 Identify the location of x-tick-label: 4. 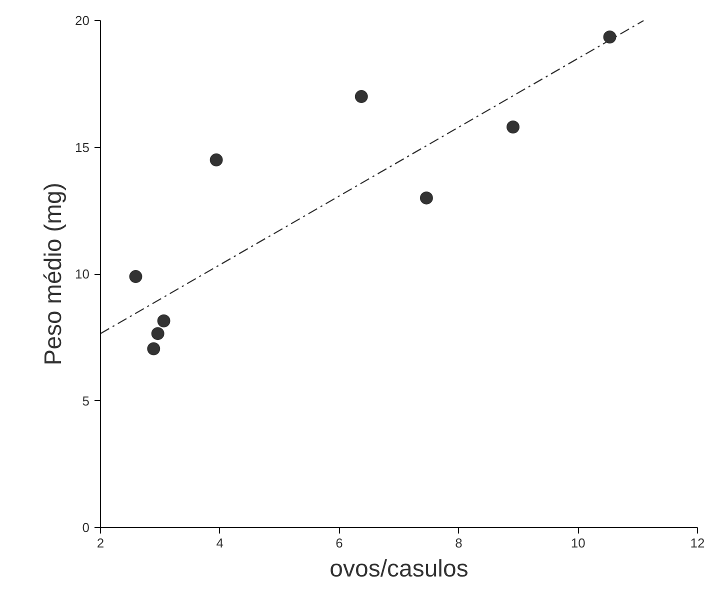
(220, 543).